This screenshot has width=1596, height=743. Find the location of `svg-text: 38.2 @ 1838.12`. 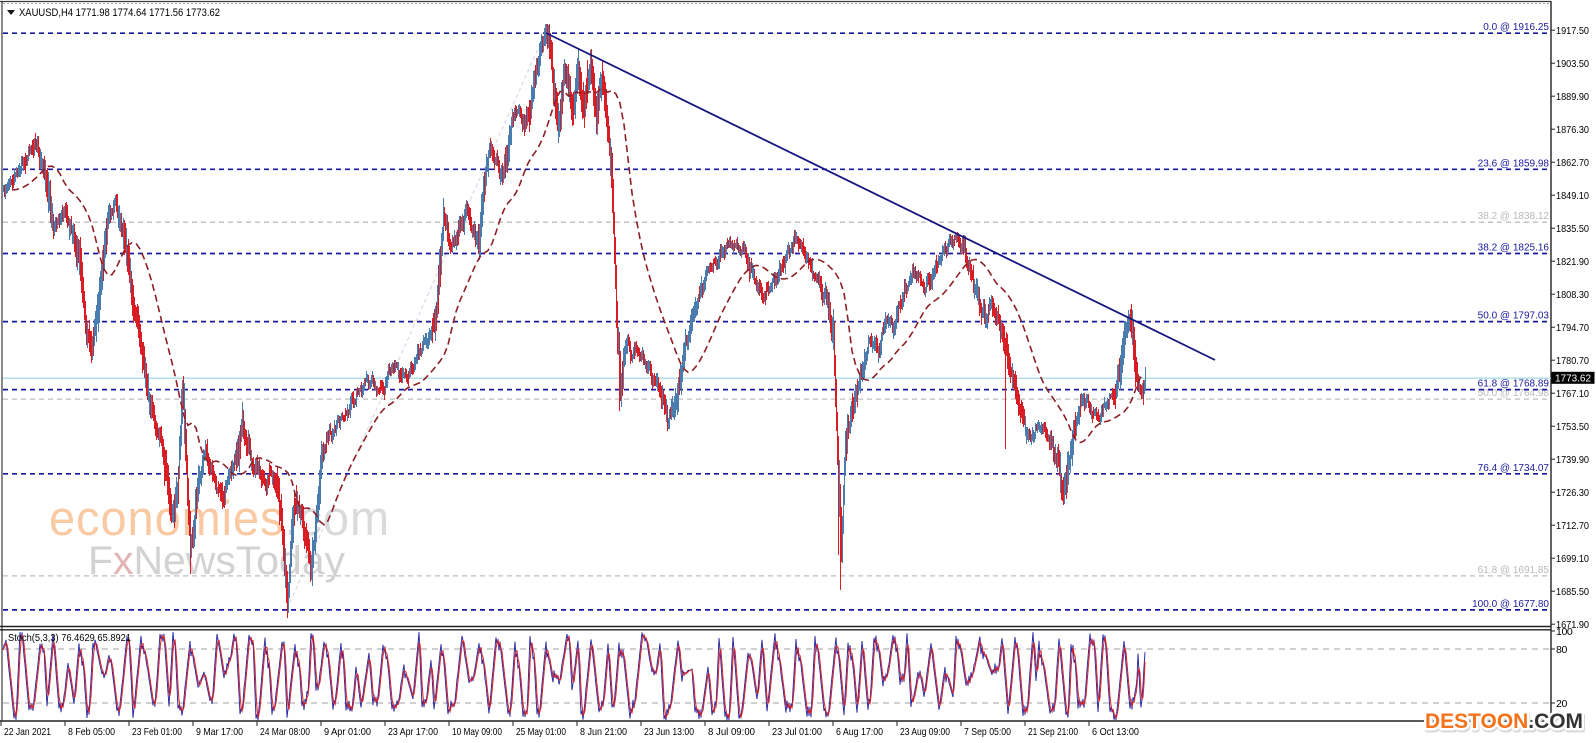

svg-text: 38.2 @ 1838.12 is located at coordinates (1514, 216).